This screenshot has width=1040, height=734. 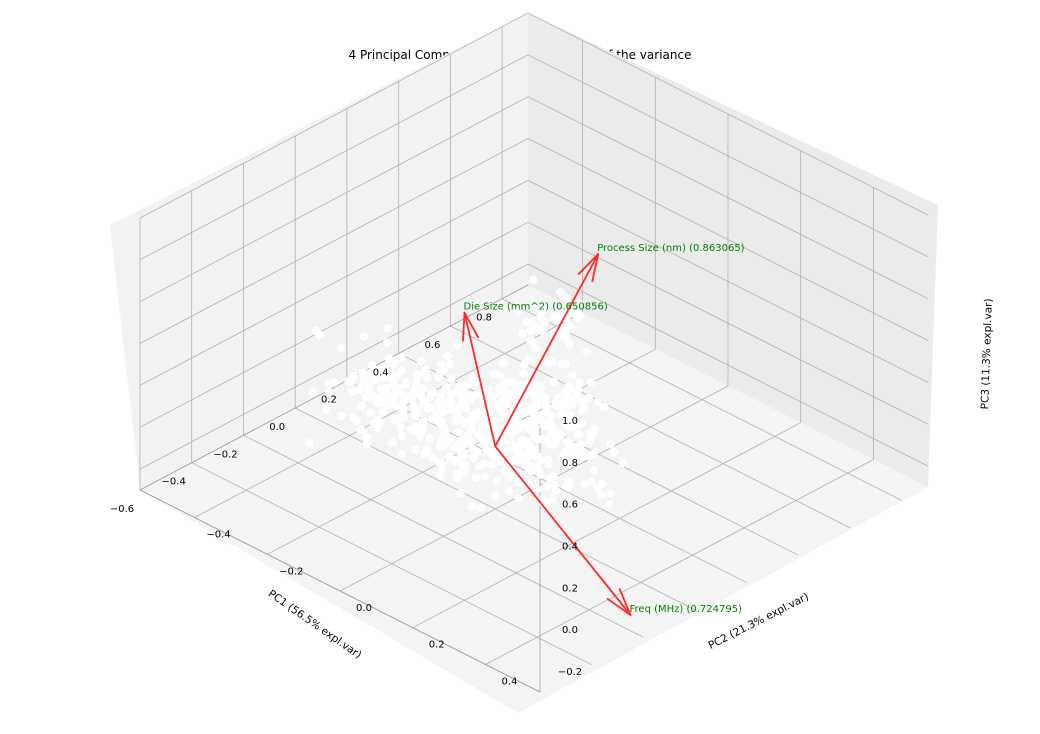 I want to click on y-tick-label: 0.2, so click(x=437, y=645).